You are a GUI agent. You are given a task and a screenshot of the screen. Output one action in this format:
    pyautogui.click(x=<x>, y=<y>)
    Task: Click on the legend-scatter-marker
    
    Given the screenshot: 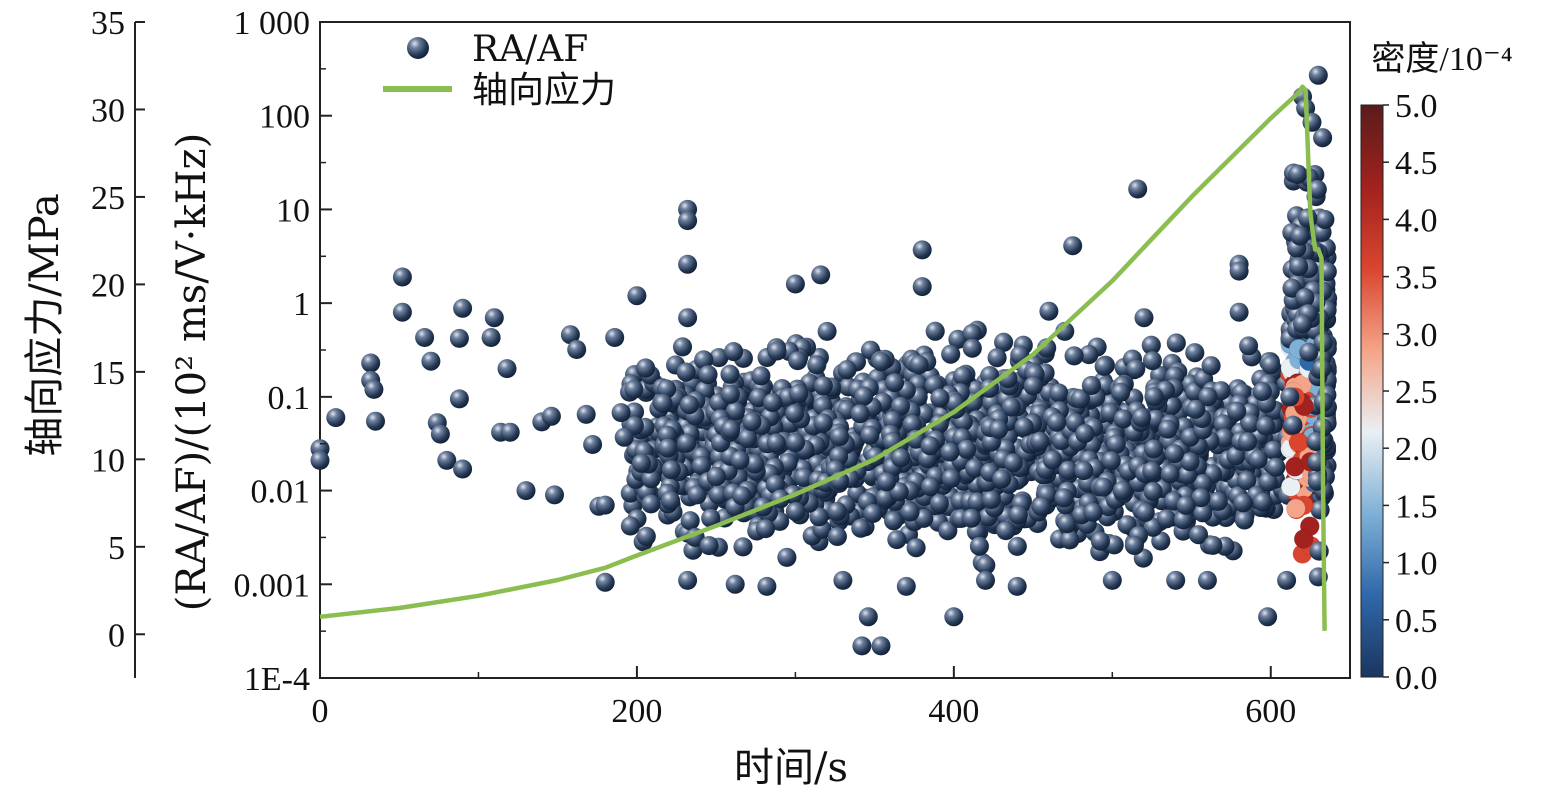 What is the action you would take?
    pyautogui.click(x=418, y=48)
    